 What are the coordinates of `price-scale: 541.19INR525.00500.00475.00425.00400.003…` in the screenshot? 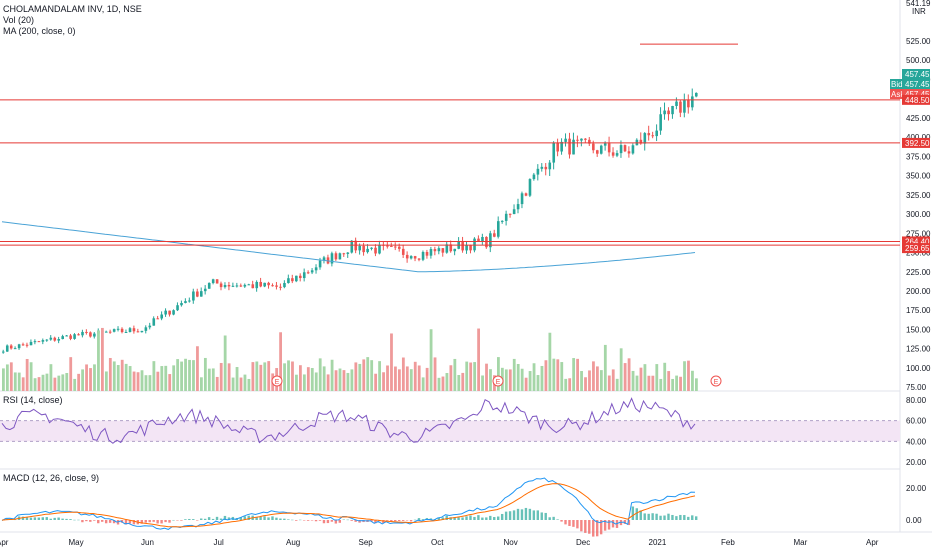 It's located at (918, 262).